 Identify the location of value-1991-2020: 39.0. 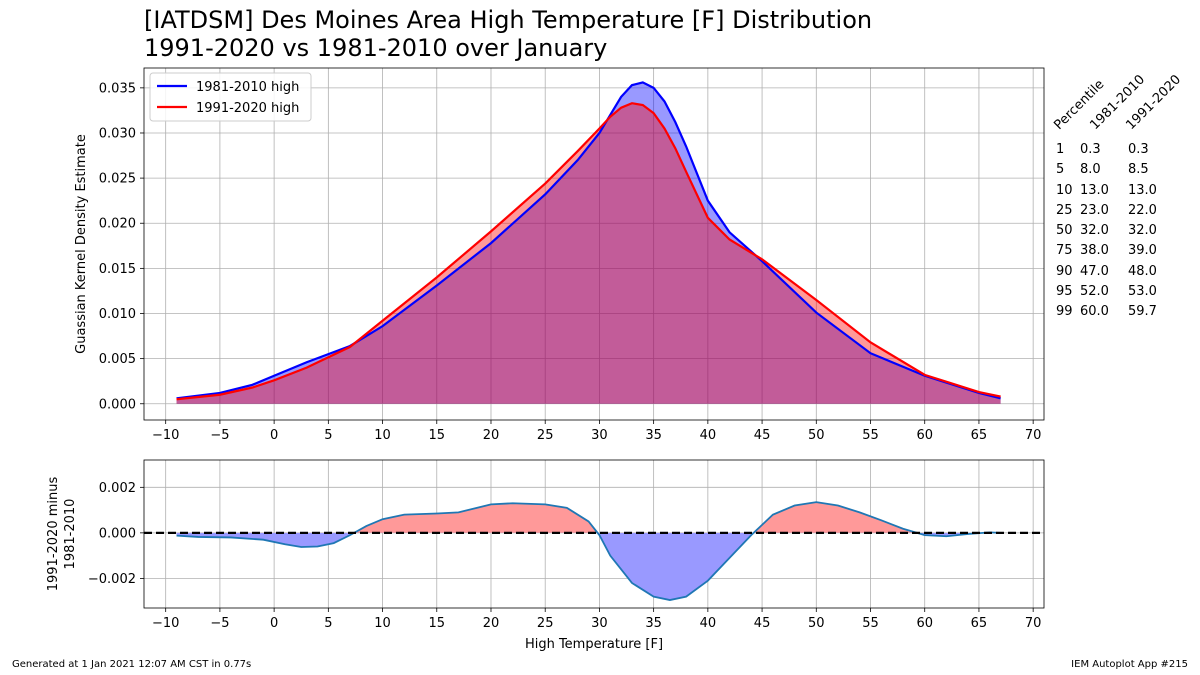
(1142, 251).